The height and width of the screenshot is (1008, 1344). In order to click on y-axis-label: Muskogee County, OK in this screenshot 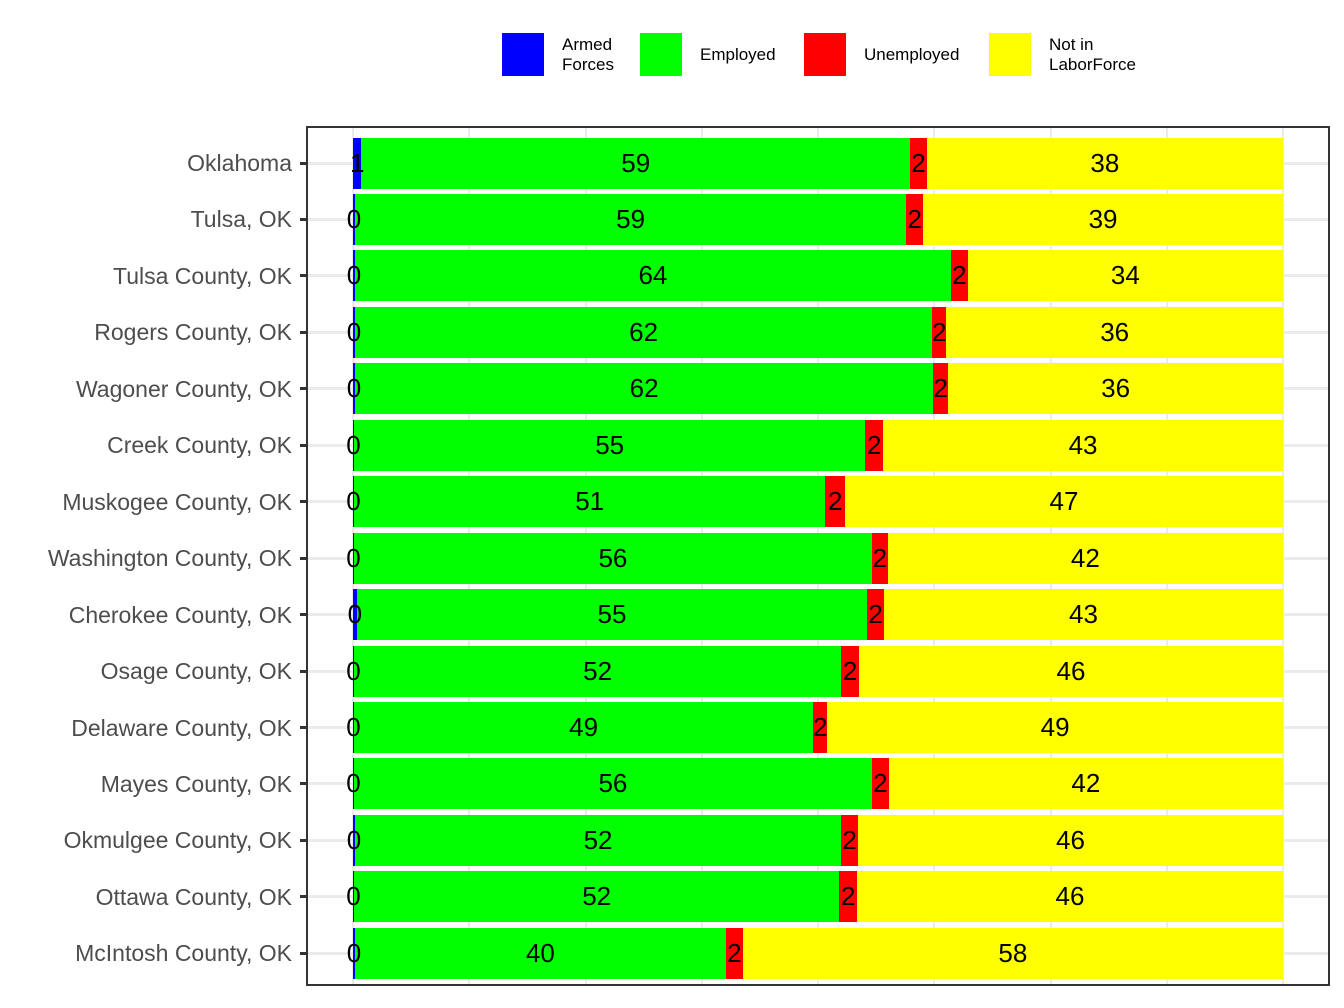, I will do `click(177, 501)`.